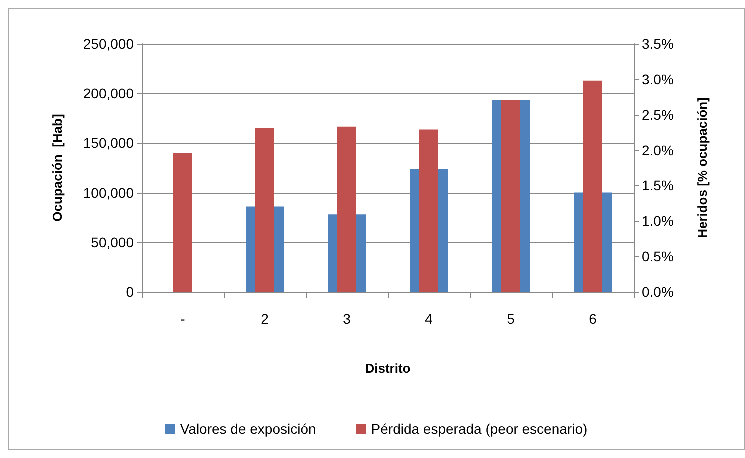 This screenshot has width=745, height=458. Describe the element at coordinates (265, 319) in the screenshot. I see `x-tick-label: 2` at that location.